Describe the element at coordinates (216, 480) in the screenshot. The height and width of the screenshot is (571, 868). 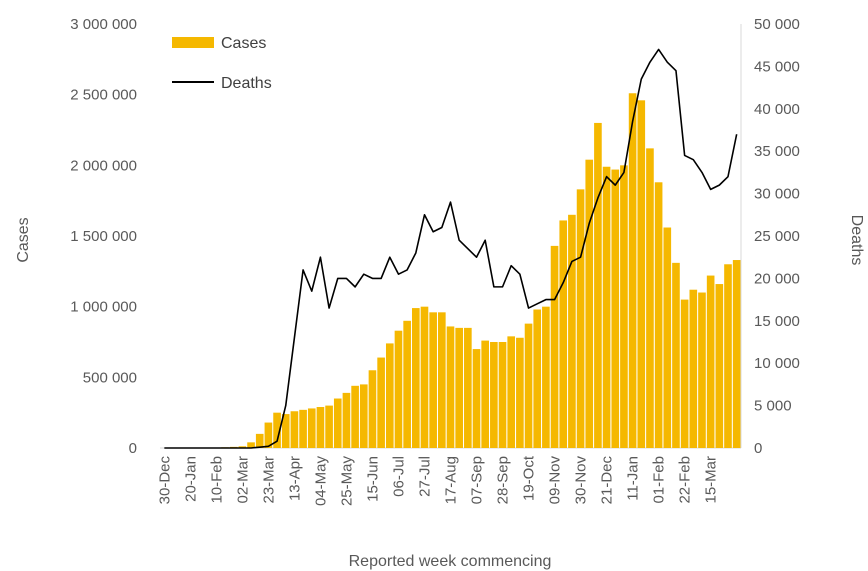
I see `x-axis-tick-label: 10-Feb` at that location.